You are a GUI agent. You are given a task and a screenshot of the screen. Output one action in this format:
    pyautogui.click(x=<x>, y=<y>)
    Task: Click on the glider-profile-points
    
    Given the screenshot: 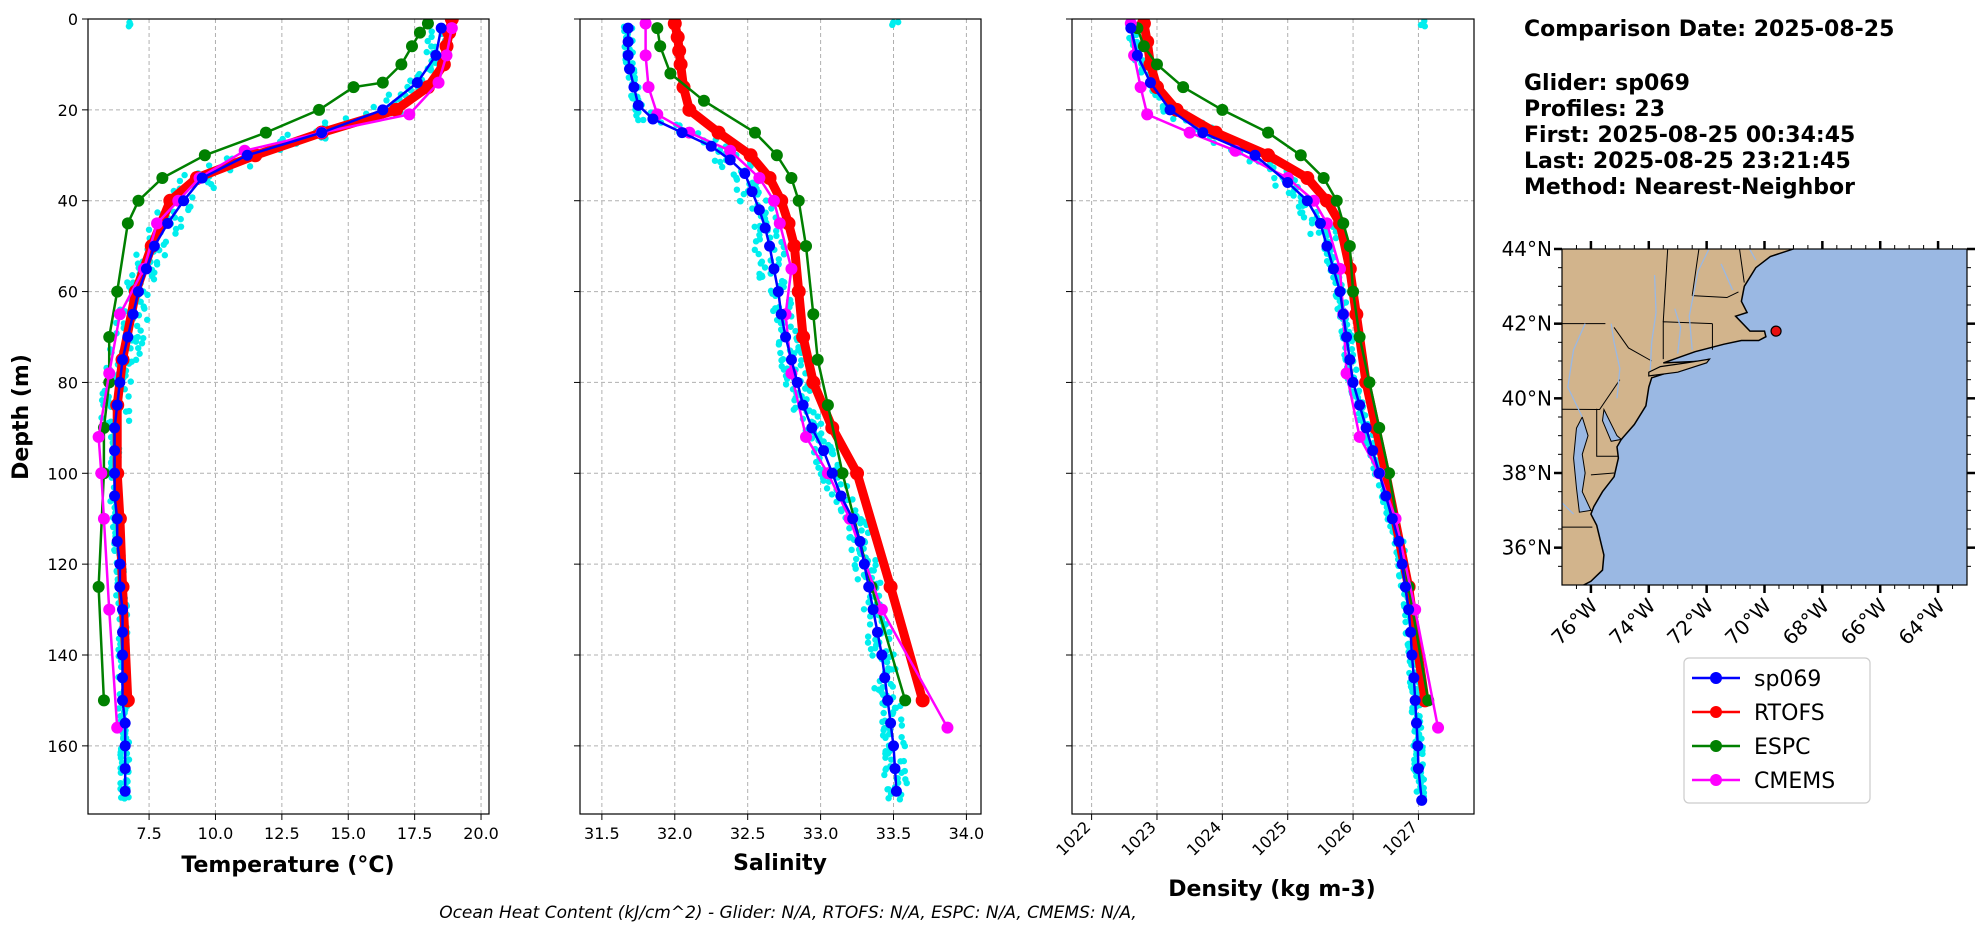 What is the action you would take?
    pyautogui.click(x=1277, y=411)
    